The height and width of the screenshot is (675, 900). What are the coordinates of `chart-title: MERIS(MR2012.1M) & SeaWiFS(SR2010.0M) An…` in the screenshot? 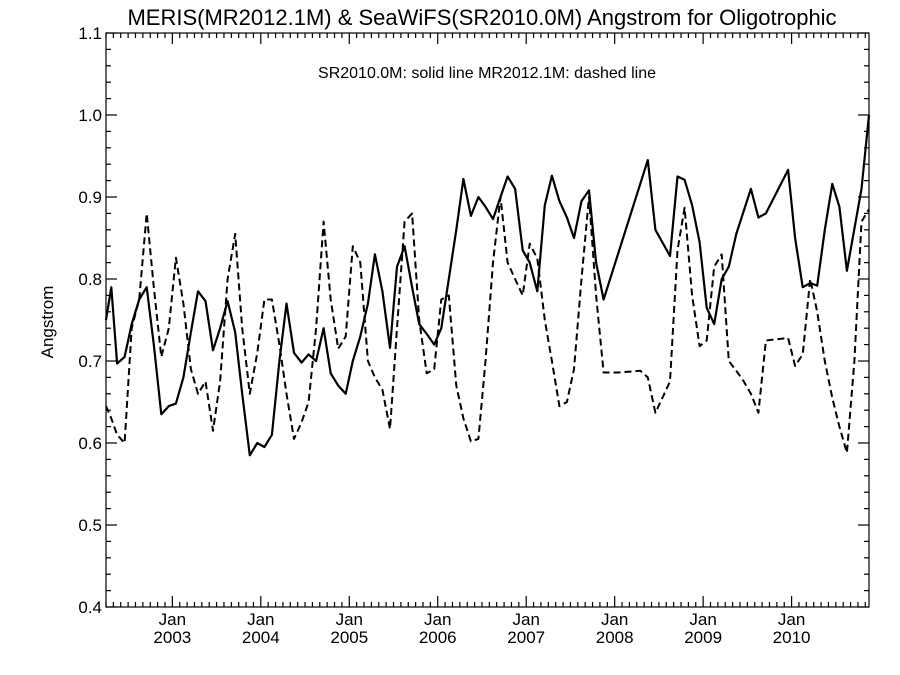 It's located at (481, 17).